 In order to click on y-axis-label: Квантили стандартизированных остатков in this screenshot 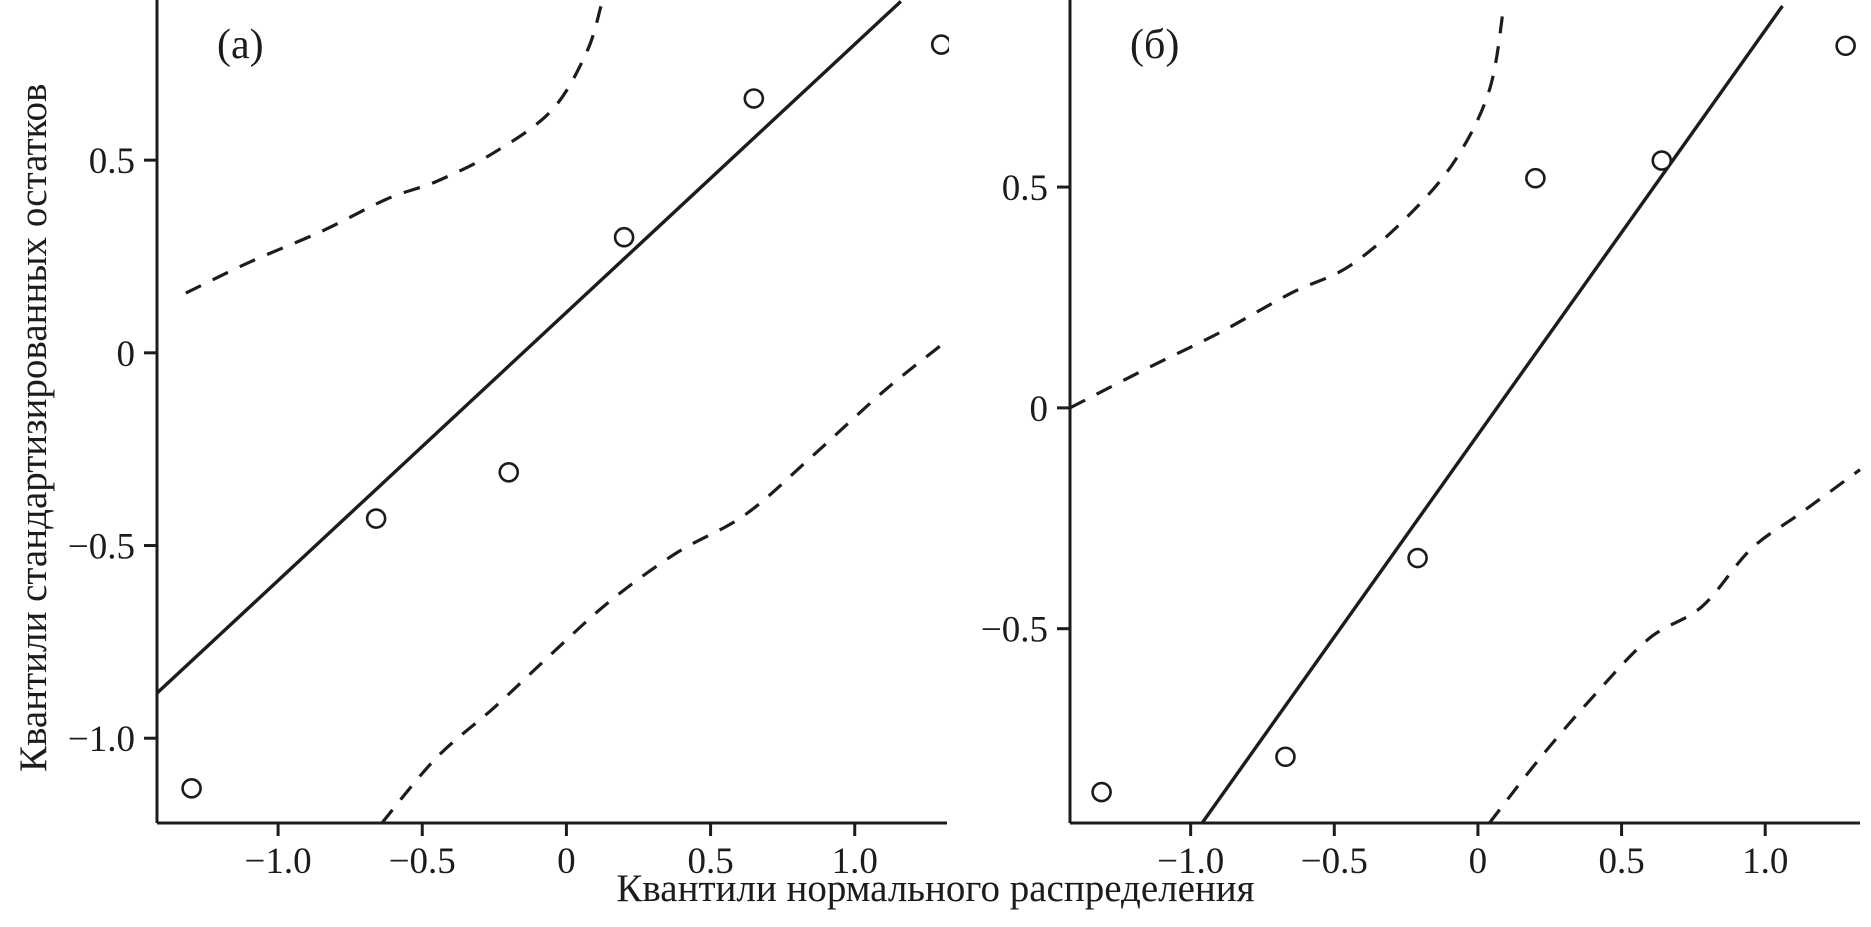, I will do `click(33, 427)`.